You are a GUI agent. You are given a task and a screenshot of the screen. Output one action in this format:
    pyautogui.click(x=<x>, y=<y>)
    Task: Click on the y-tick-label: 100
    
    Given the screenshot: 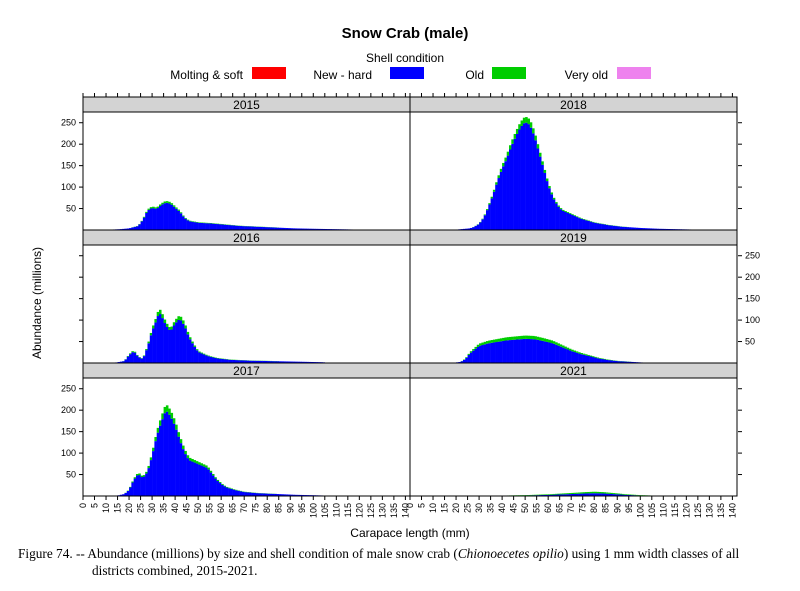 What is the action you would take?
    pyautogui.click(x=68, y=187)
    